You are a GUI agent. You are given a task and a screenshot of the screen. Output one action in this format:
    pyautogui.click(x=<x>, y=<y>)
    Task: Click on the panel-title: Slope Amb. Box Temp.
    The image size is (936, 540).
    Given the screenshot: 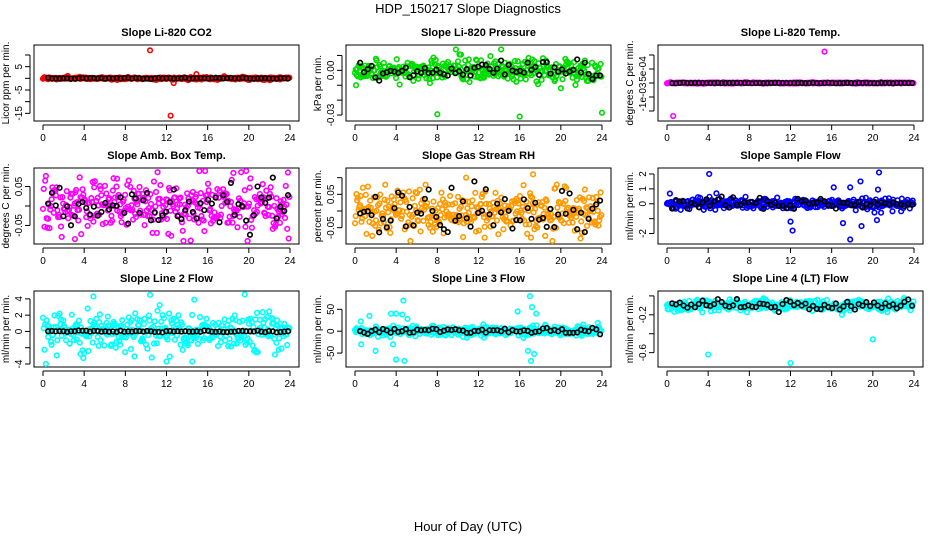 What is the action you would take?
    pyautogui.click(x=166, y=156)
    